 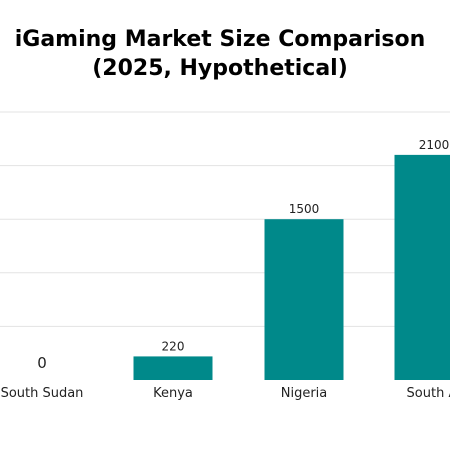 I want to click on chart-title-line-1: iGaming Market Size Comparison, so click(x=220, y=39).